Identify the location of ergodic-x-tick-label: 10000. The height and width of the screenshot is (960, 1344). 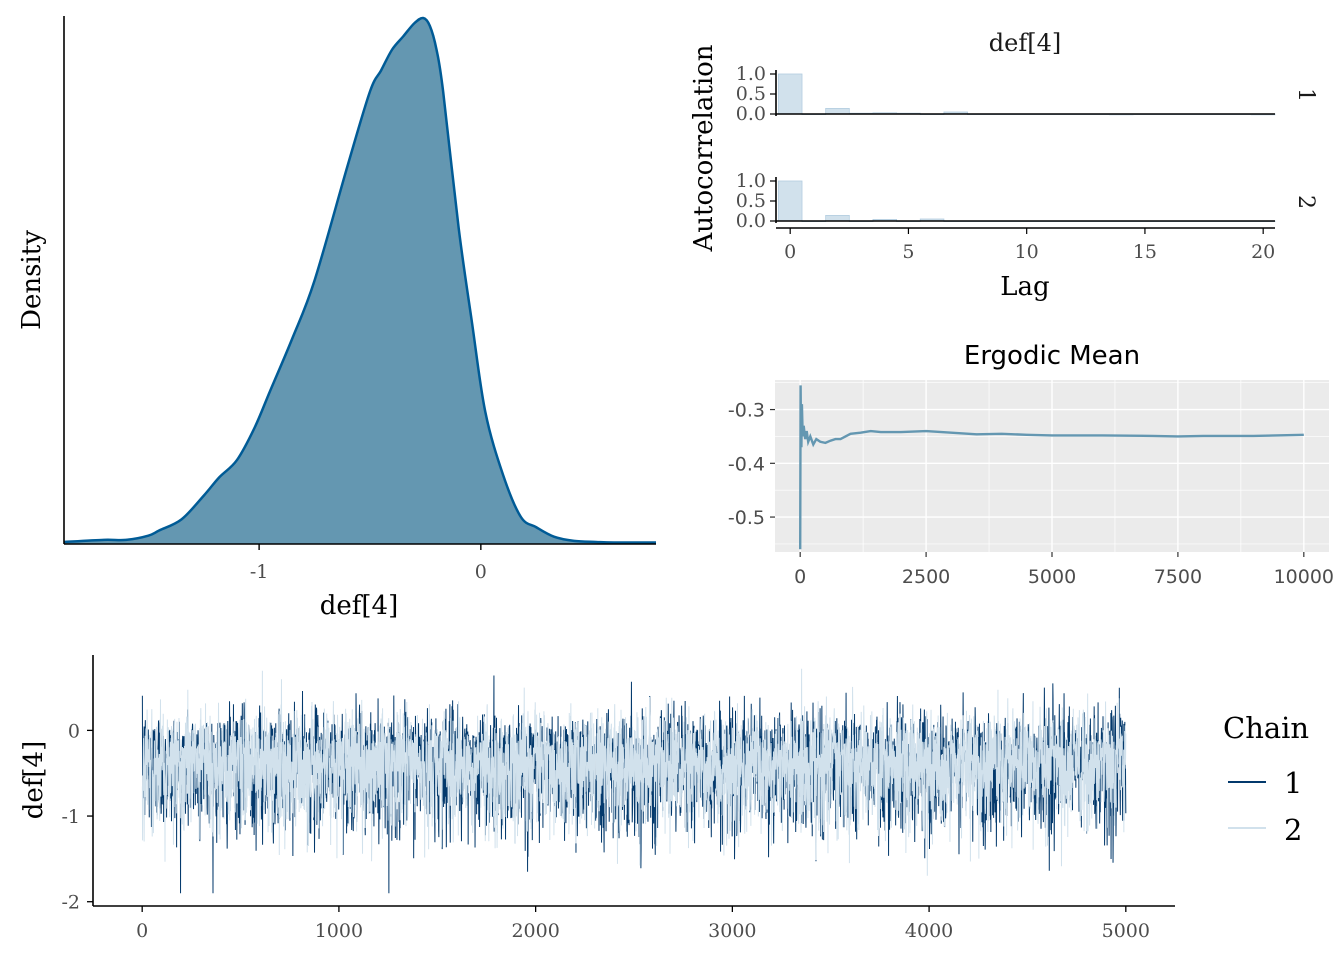
(1304, 577).